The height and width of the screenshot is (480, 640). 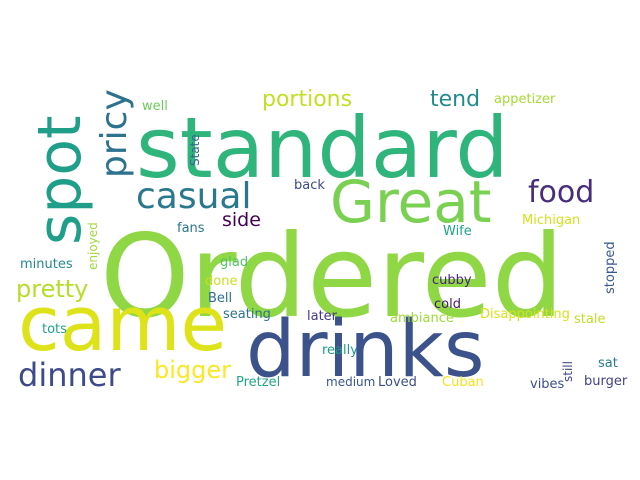 I want to click on word-cubby: cubby, so click(x=452, y=280).